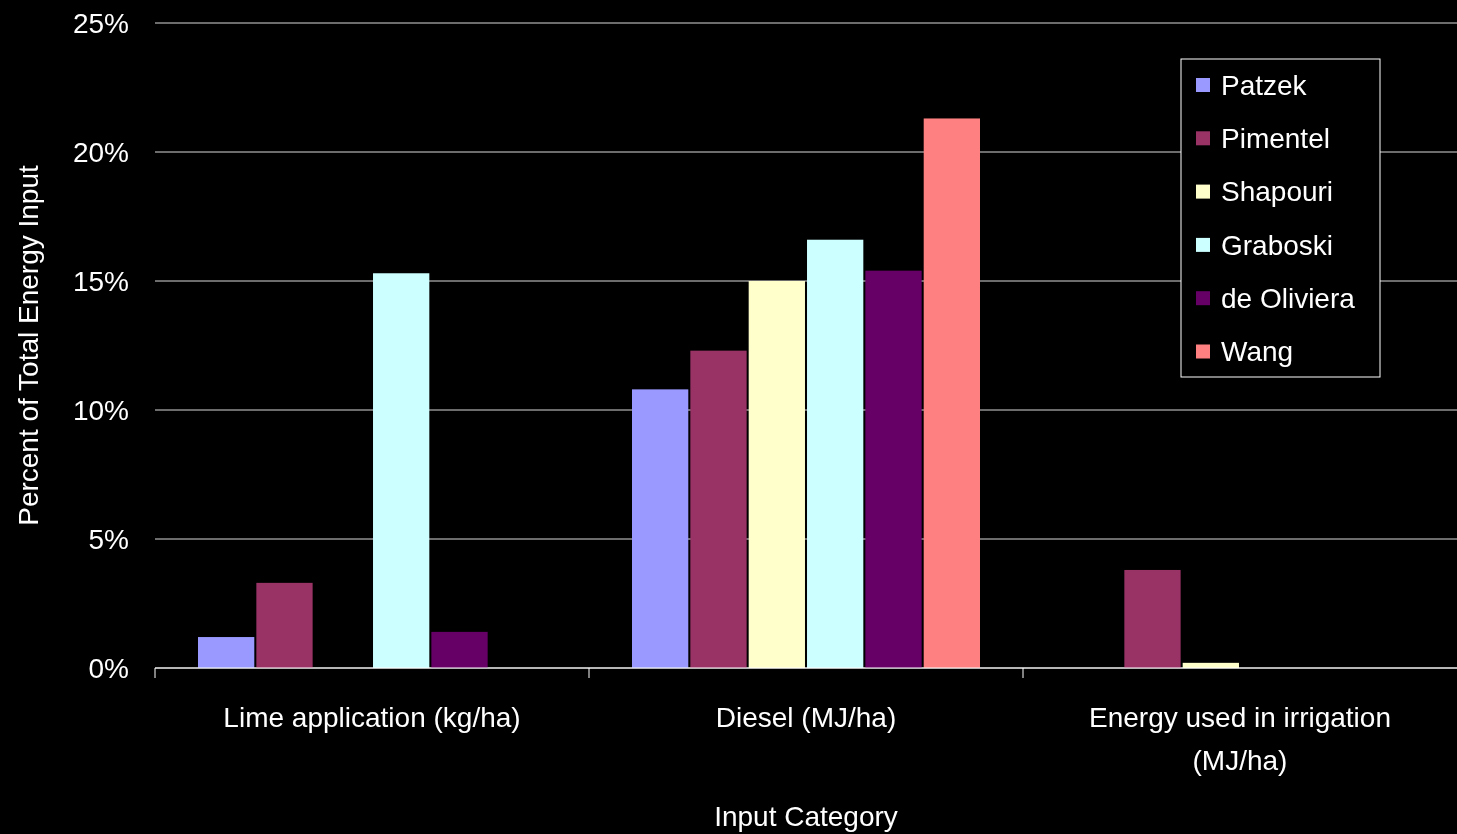 Image resolution: width=1457 pixels, height=834 pixels. Describe the element at coordinates (1275, 139) in the screenshot. I see `legend-label: Pimentel` at that location.